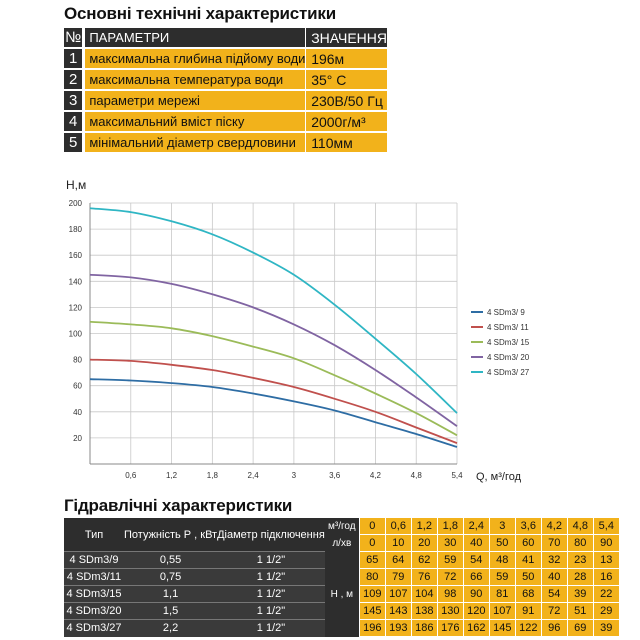  Describe the element at coordinates (398, 628) in the screenshot. I see `hydro-head-cell: 193` at that location.